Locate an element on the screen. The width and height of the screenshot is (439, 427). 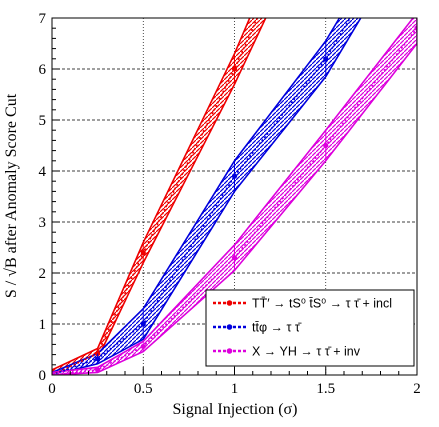
x-tick-label: 1.5 is located at coordinates (325, 389).